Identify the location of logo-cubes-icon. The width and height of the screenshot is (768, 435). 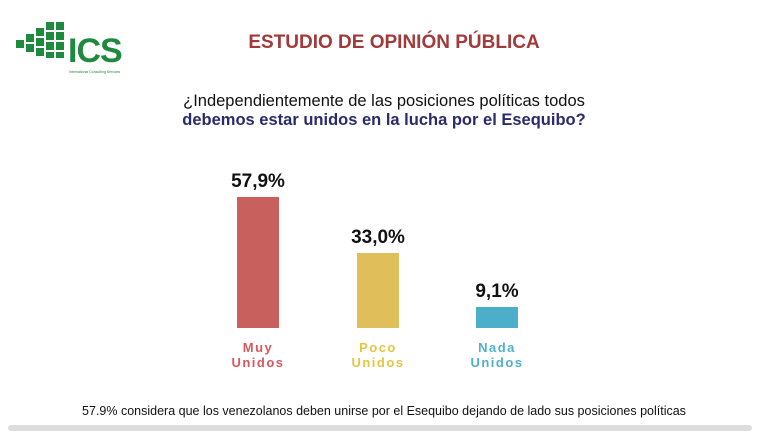
(40, 40).